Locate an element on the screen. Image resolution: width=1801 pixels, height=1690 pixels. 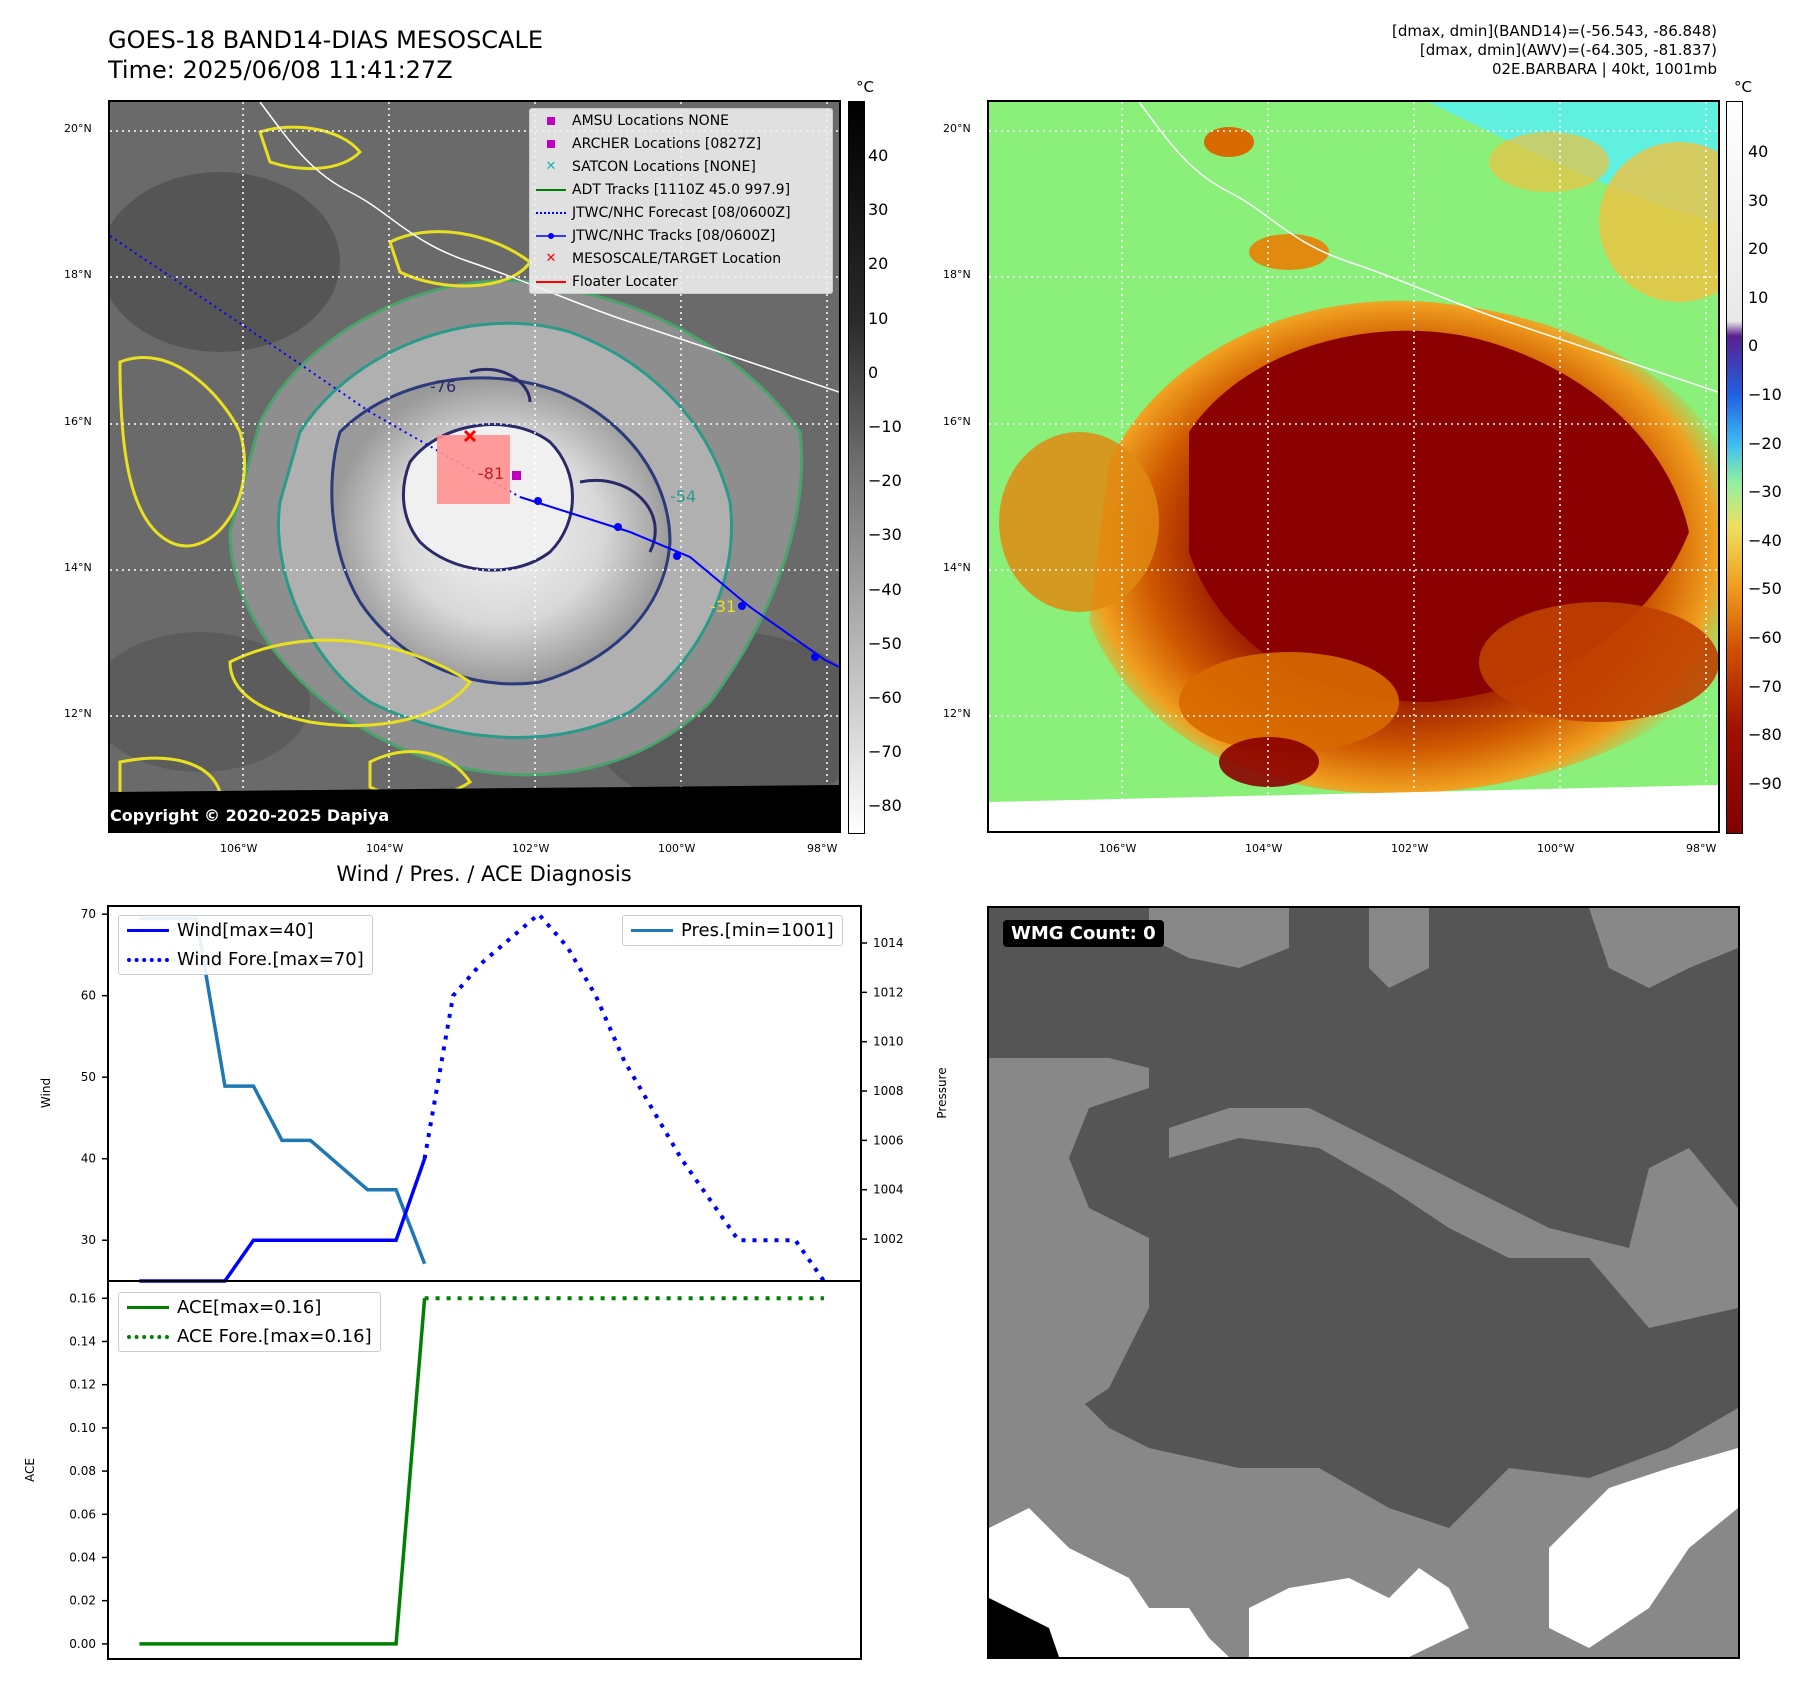
ace-legend: ACE[max=0.16] ACE Fore.[max=0.16] is located at coordinates (249, 1322).